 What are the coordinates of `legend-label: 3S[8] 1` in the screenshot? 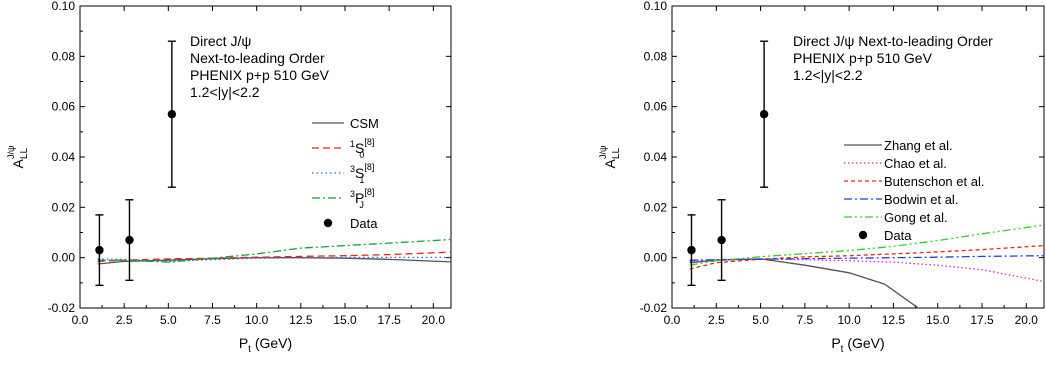 It's located at (362, 173).